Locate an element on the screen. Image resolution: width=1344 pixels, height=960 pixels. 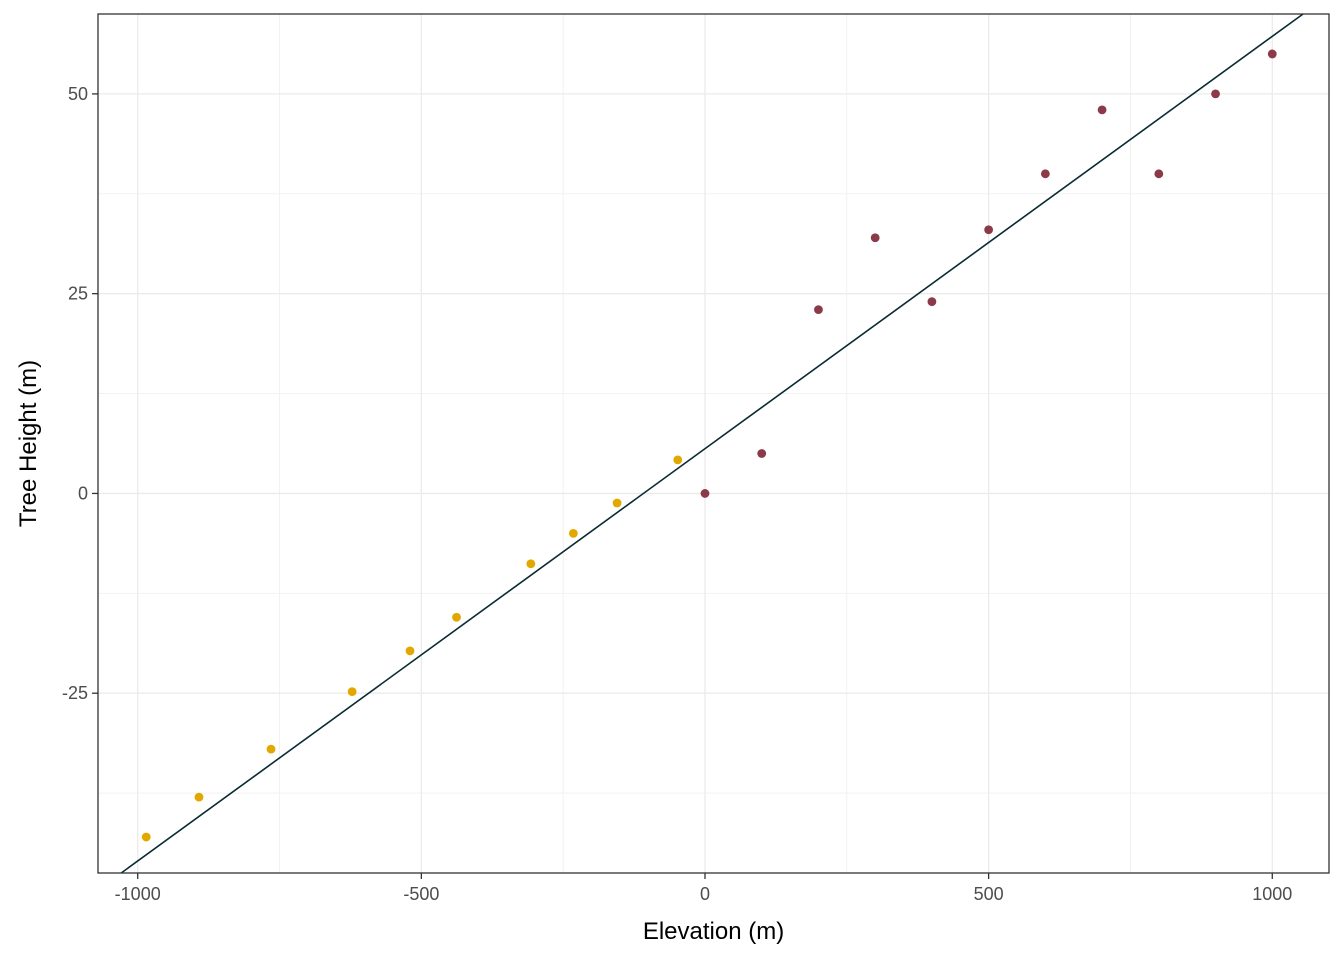
y-tick-label: 0 is located at coordinates (83, 493).